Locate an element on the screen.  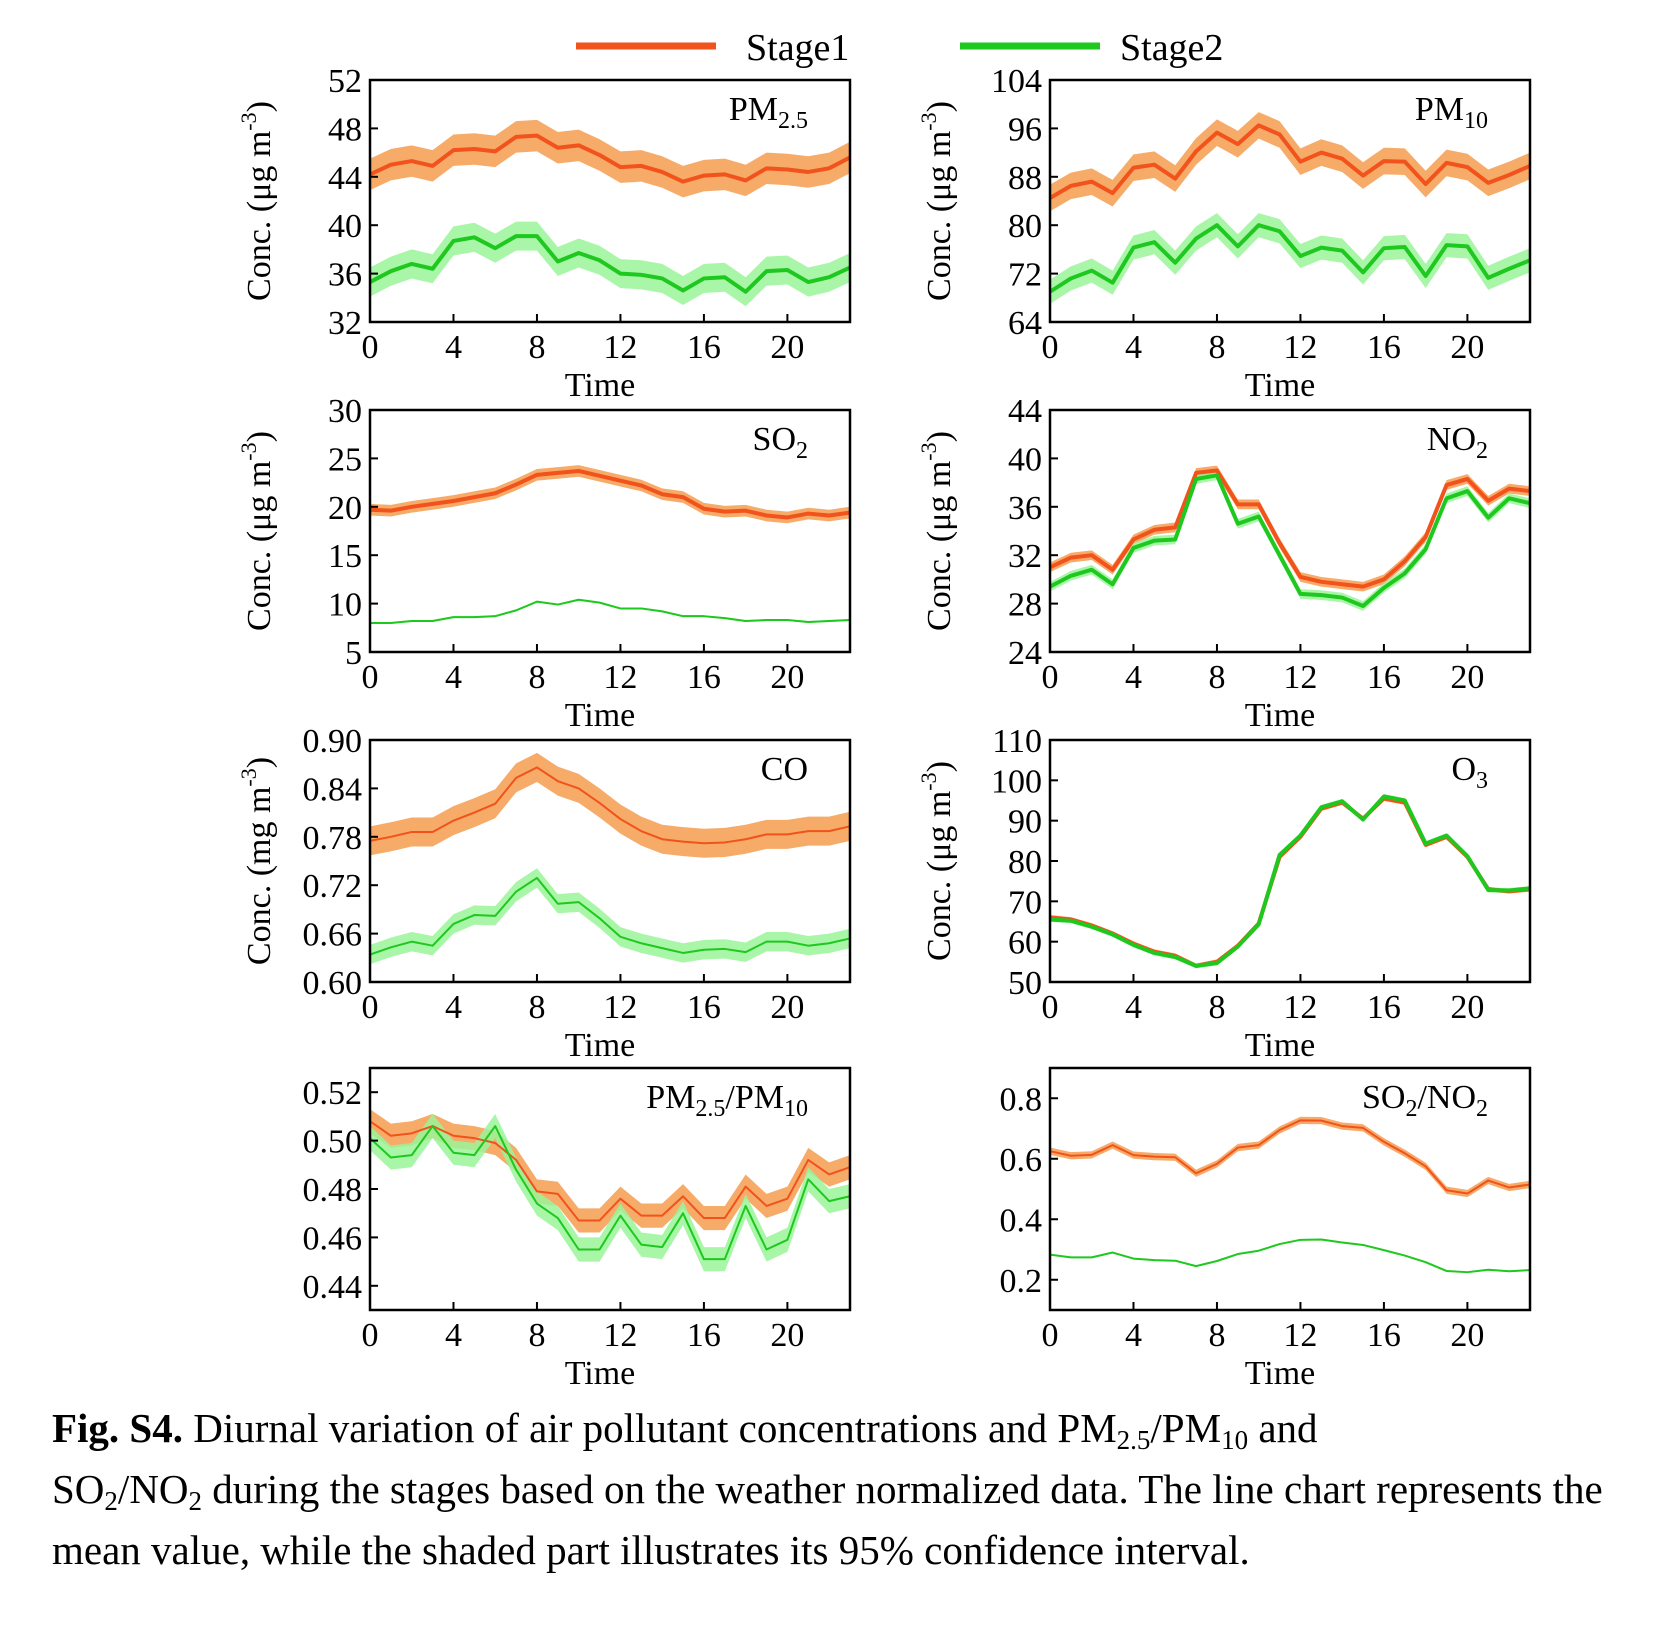
y-tick-label: 28 is located at coordinates (1025, 605).